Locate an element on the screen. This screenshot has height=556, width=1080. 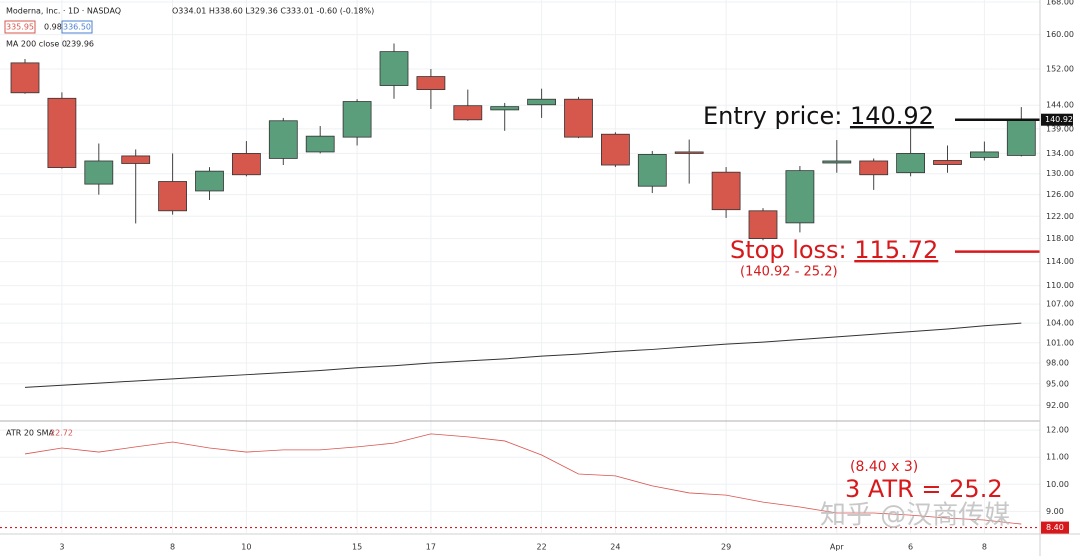
stop-label: Stop loss: is located at coordinates (788, 250).